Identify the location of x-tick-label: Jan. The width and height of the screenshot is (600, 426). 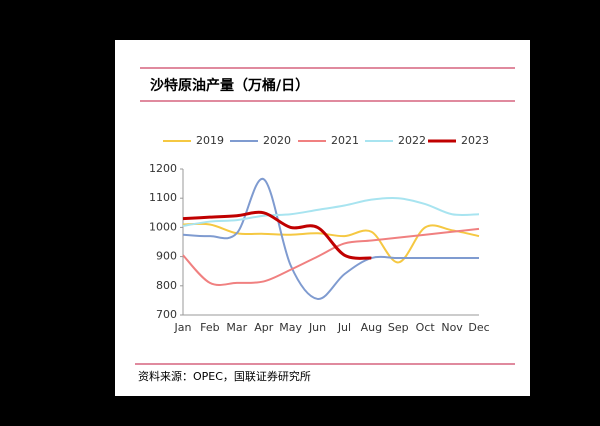
(183, 327).